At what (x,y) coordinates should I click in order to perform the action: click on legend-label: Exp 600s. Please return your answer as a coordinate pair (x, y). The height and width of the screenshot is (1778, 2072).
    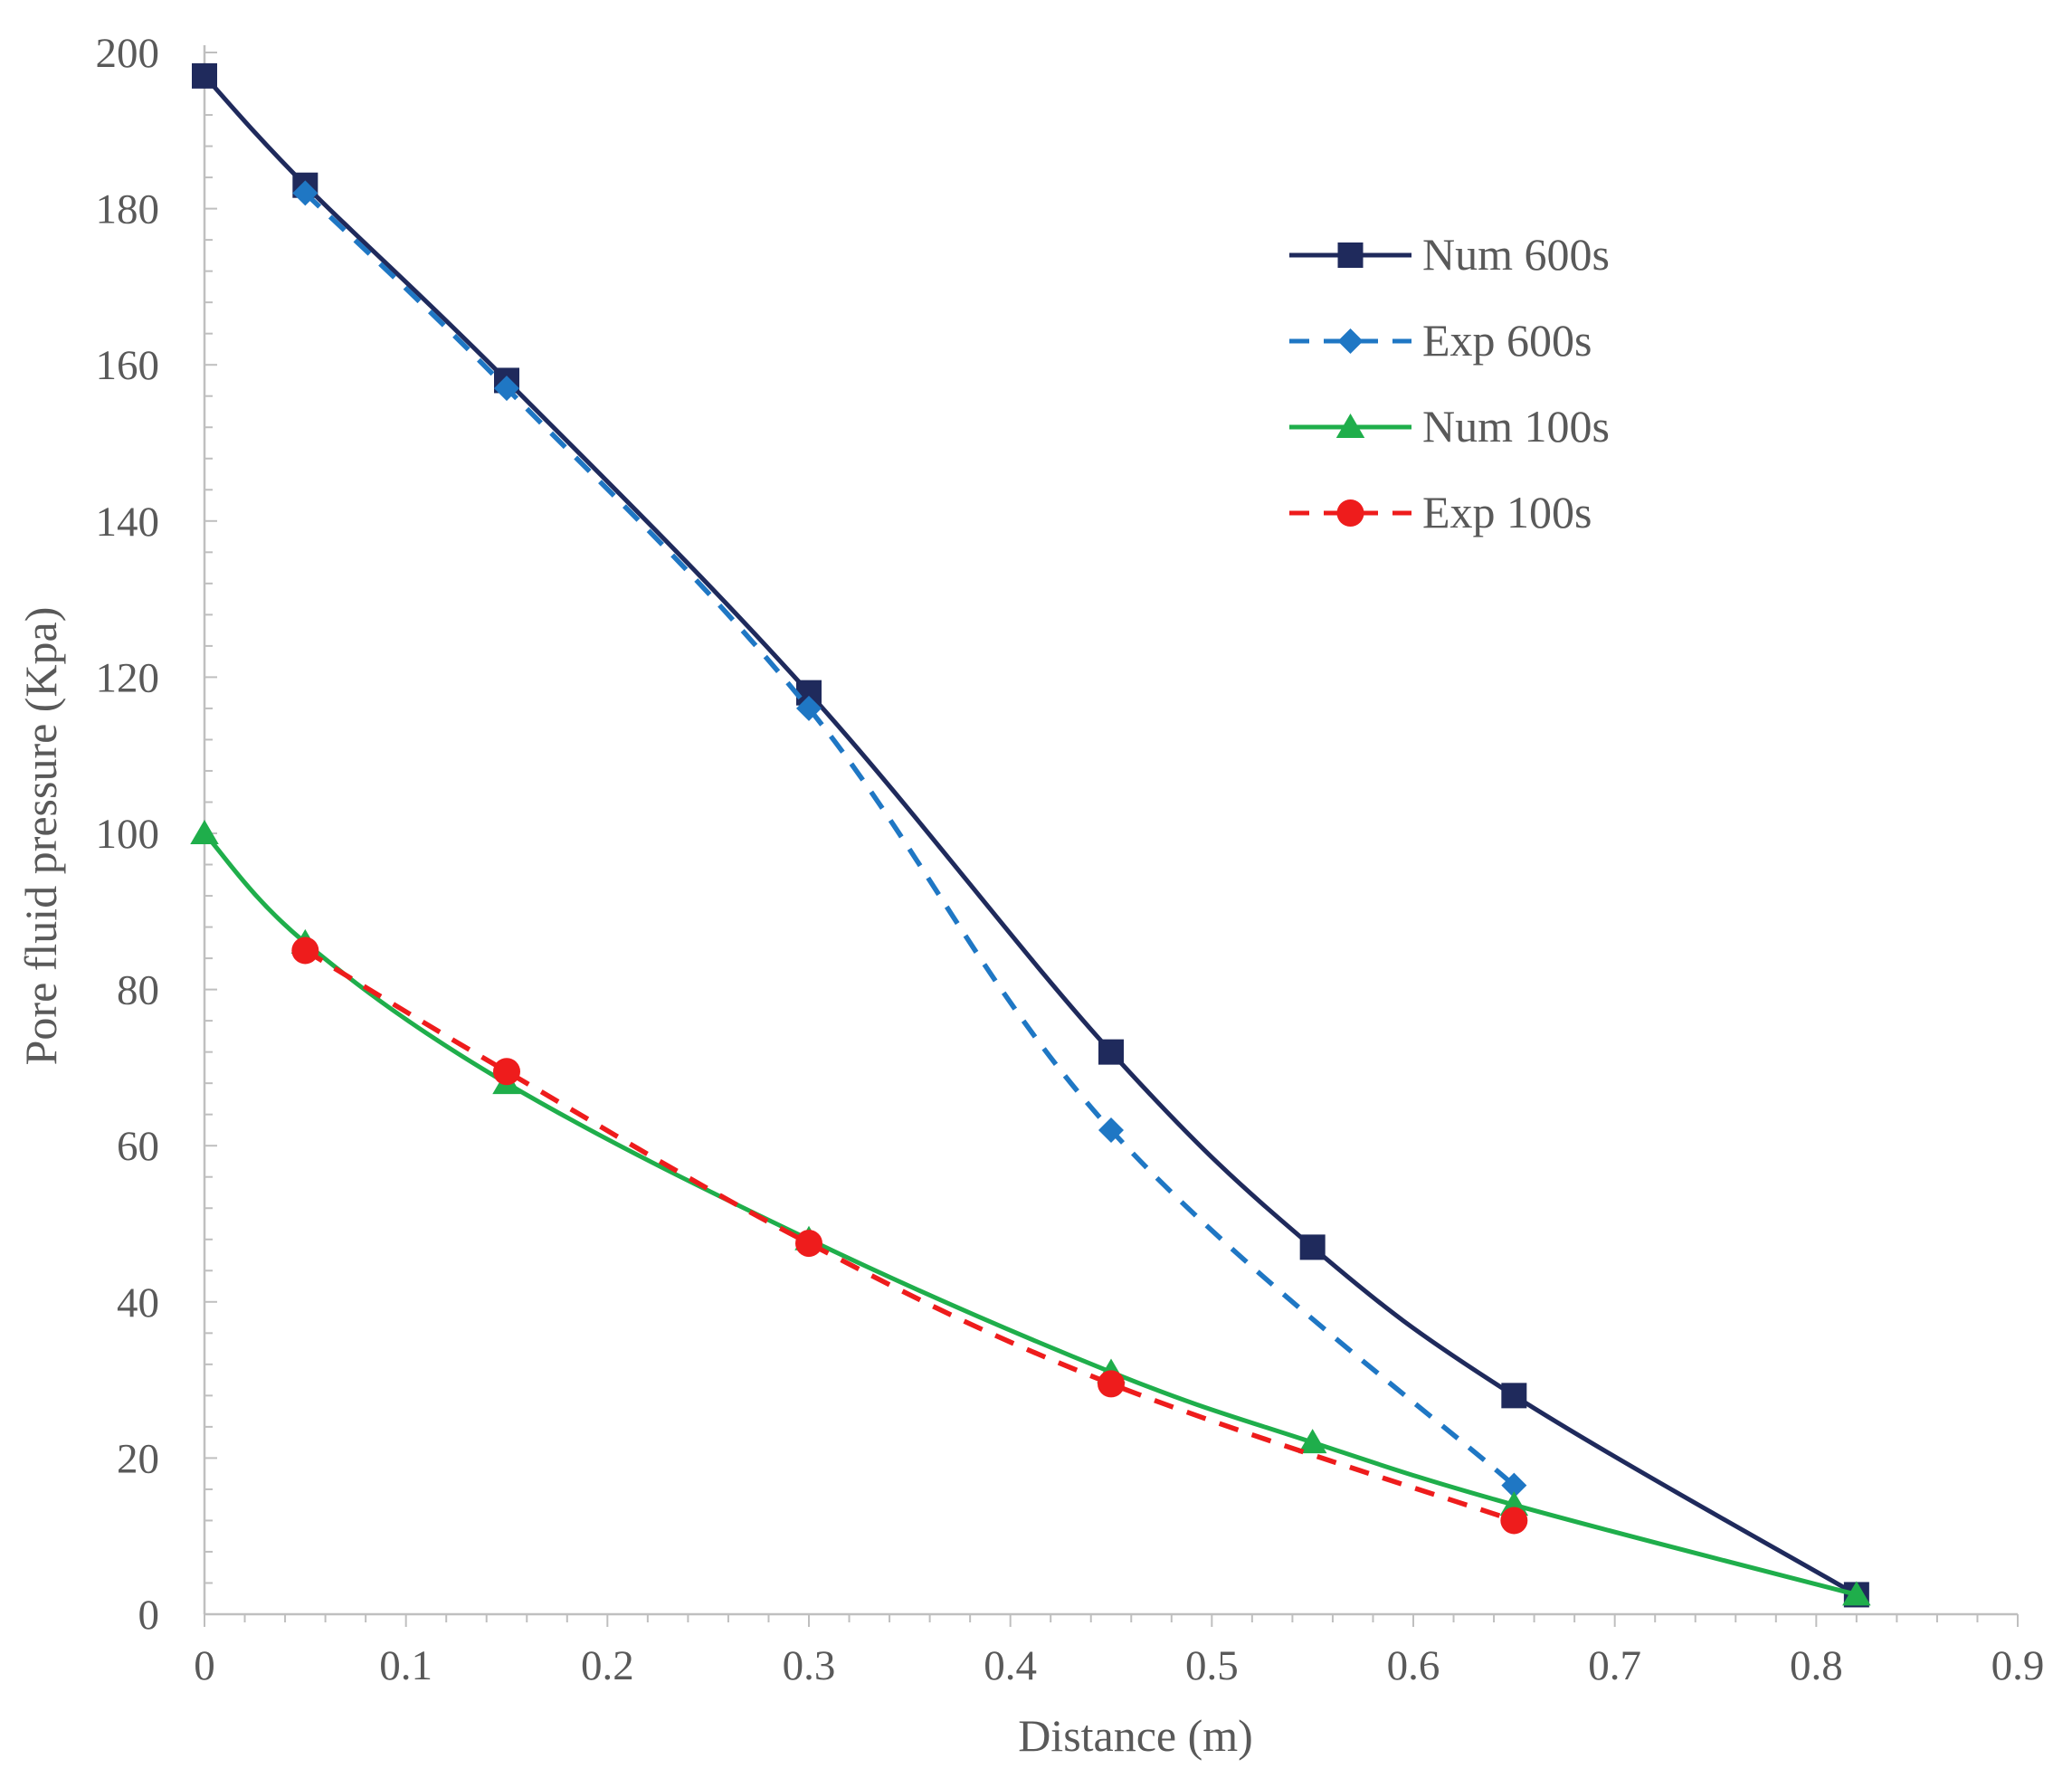
    Looking at the image, I should click on (1507, 341).